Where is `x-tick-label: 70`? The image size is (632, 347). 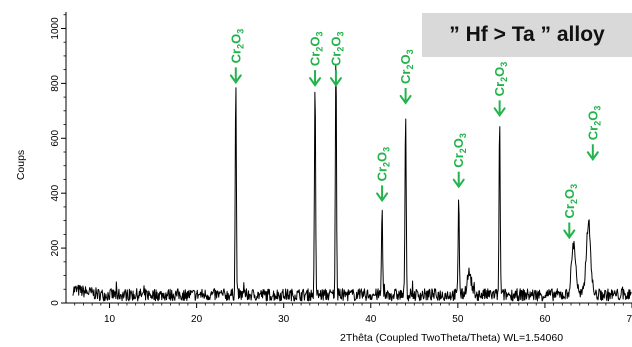 x-tick-label: 70 is located at coordinates (629, 319).